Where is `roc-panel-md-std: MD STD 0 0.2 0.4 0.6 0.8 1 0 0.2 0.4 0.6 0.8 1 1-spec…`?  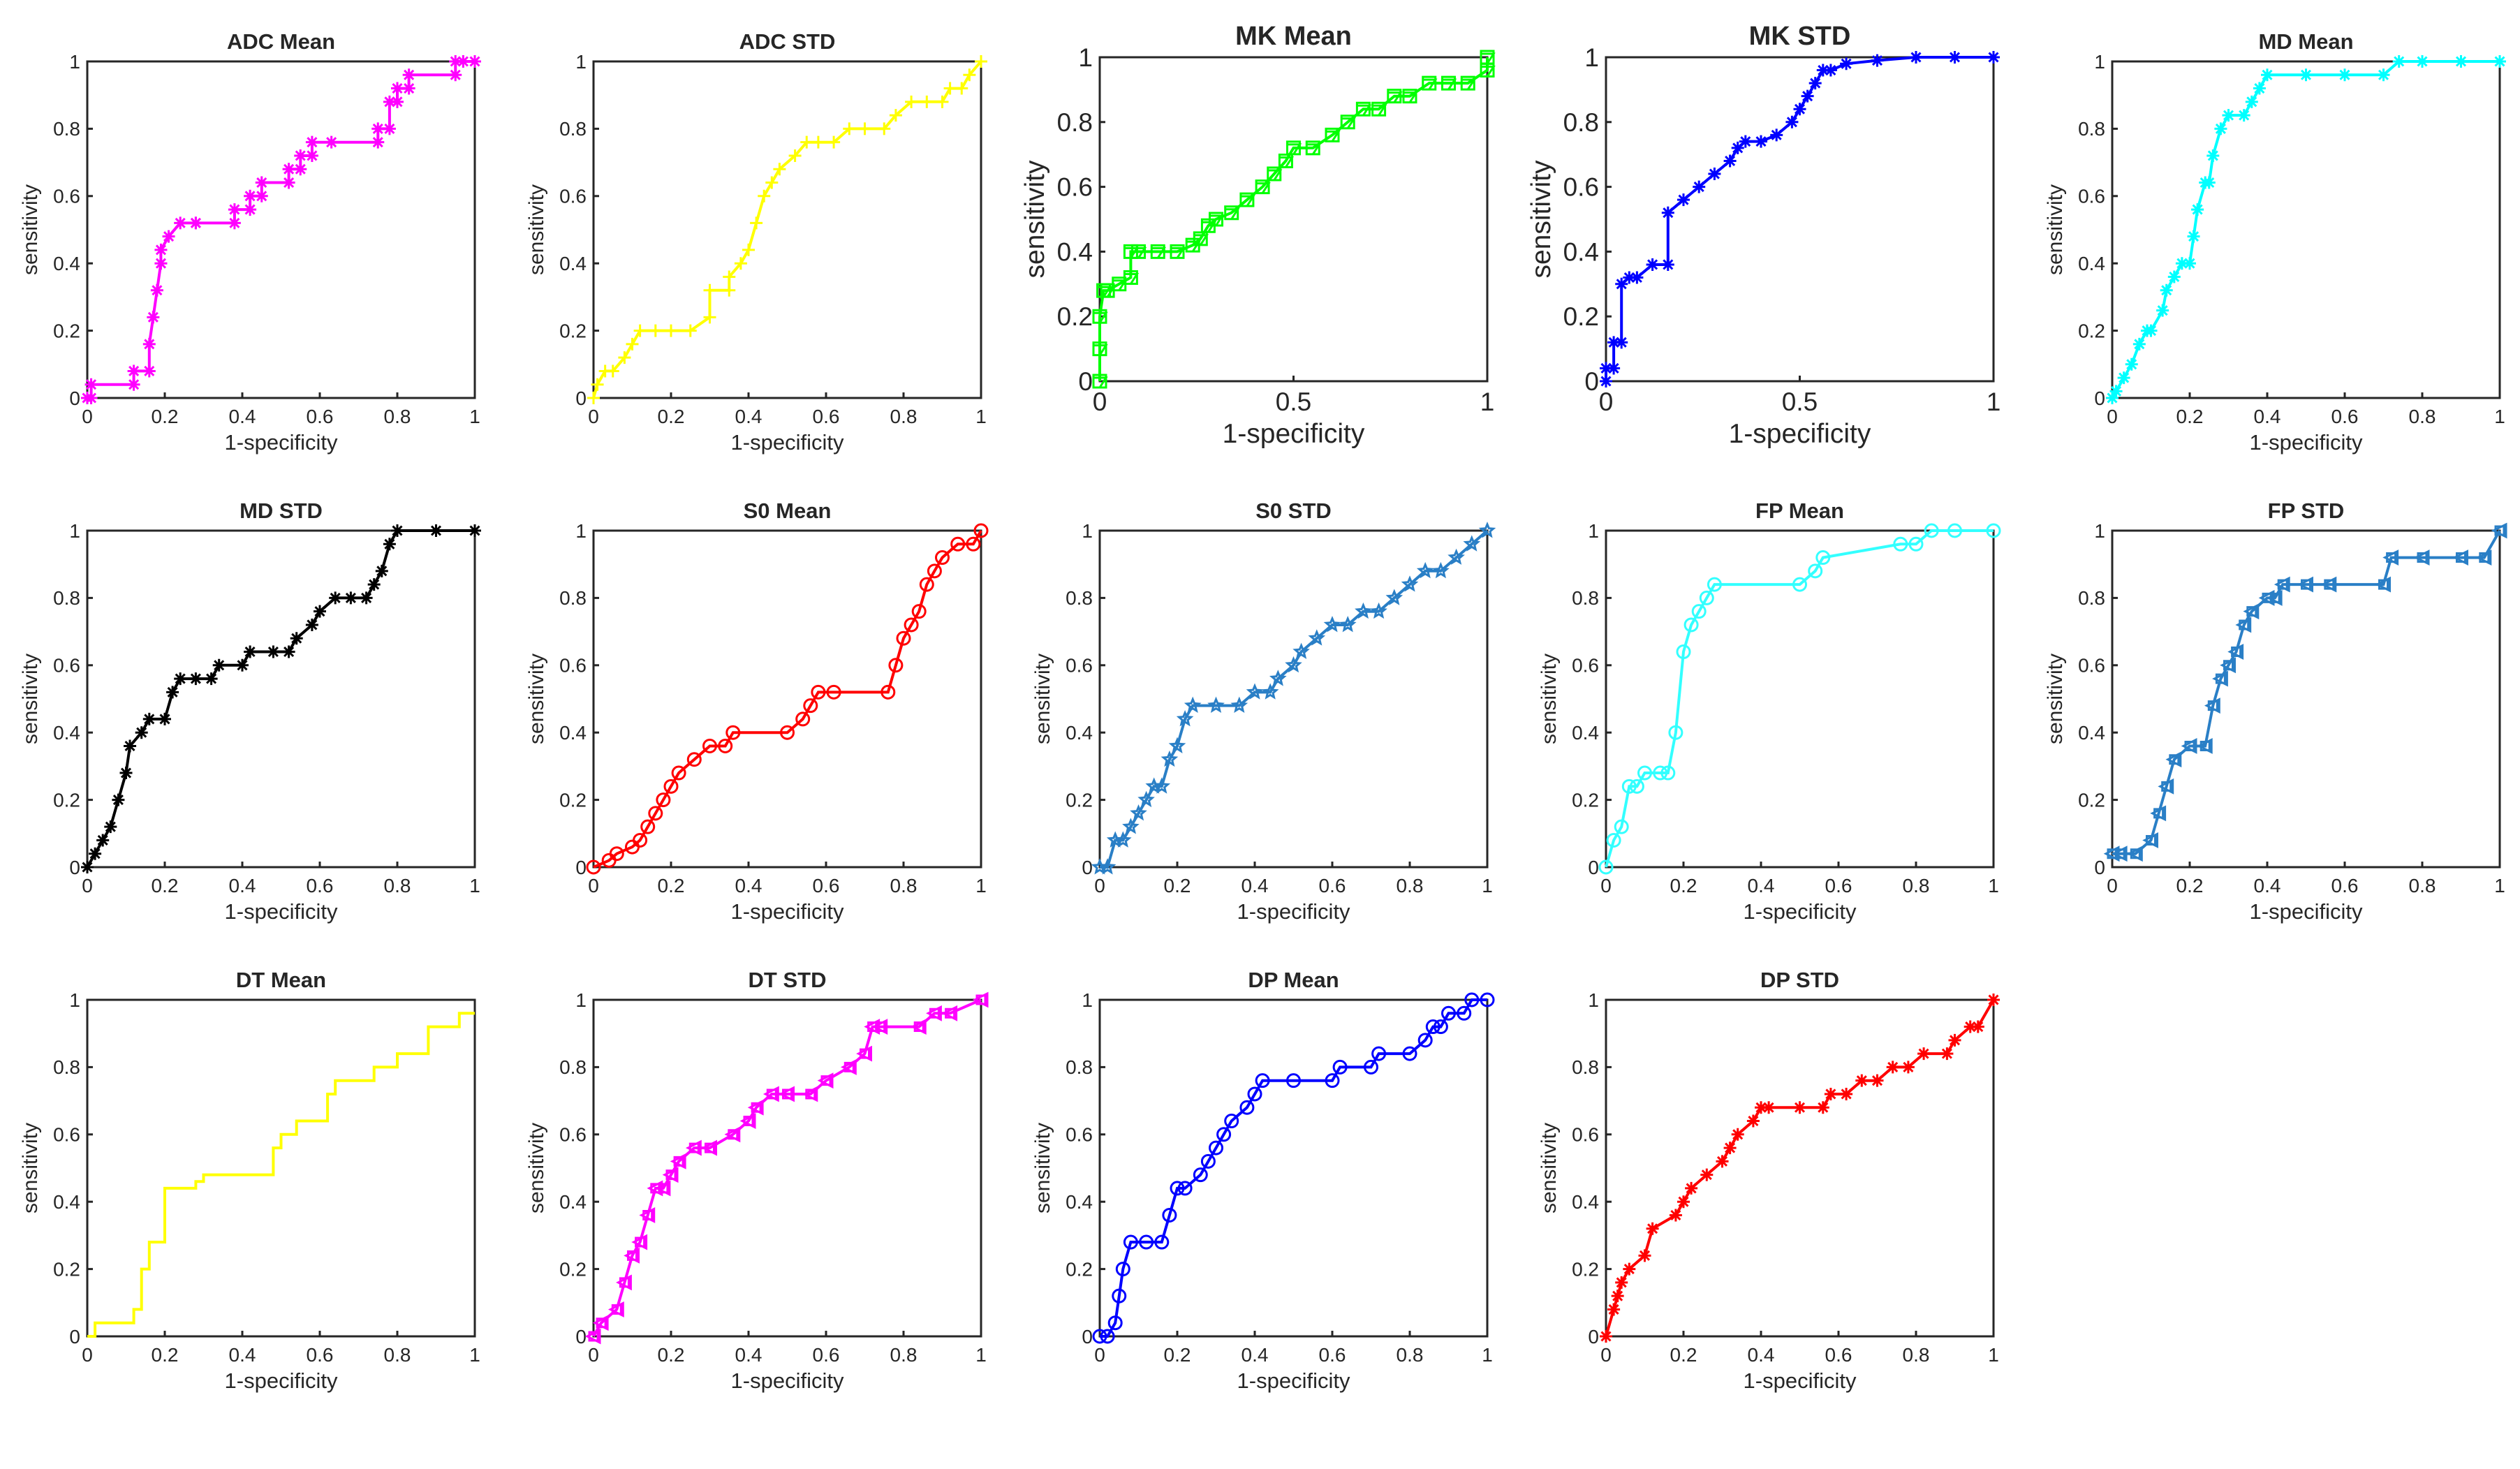 roc-panel-md-std: MD STD 0 0.2 0.4 0.6 0.8 1 0 0.2 0.4 0.6 0.8 1 1-spec… is located at coordinates (250, 711).